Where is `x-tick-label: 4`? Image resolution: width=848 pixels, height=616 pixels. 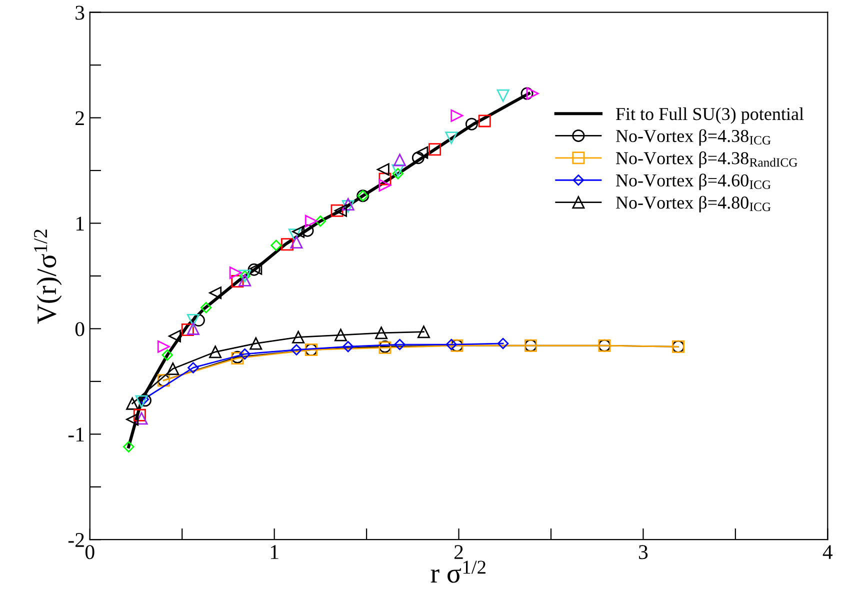 x-tick-label: 4 is located at coordinates (827, 552).